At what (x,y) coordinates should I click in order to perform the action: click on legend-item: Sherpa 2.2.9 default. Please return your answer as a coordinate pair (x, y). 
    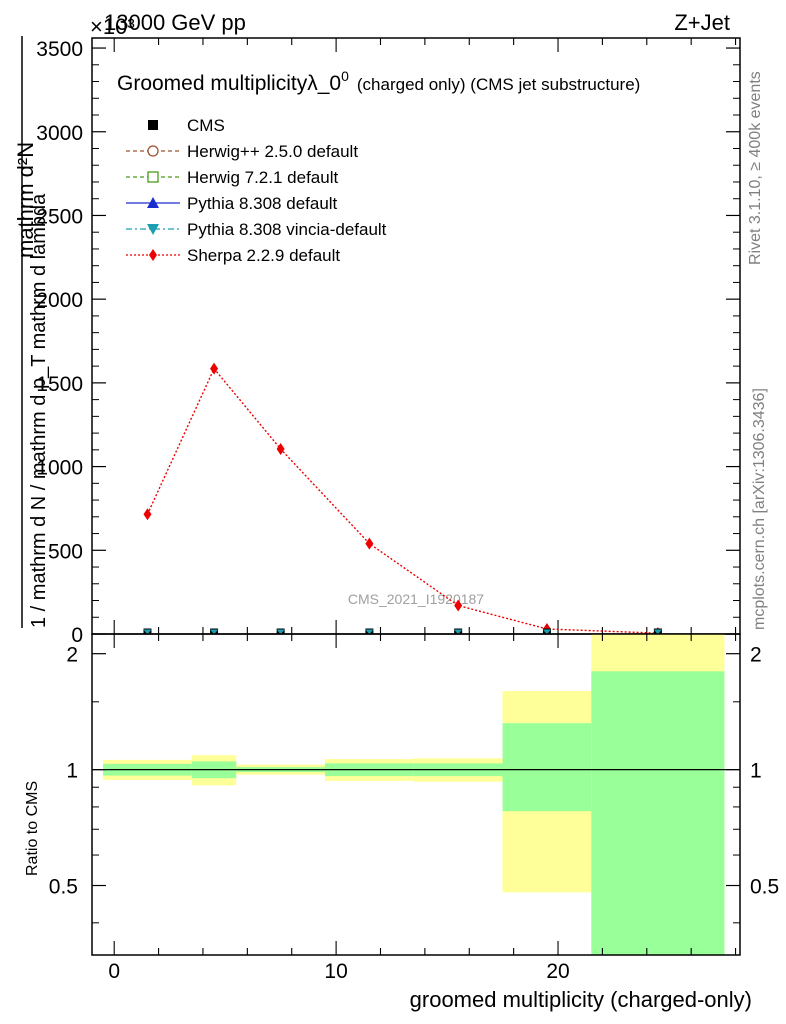
    Looking at the image, I should click on (233, 255).